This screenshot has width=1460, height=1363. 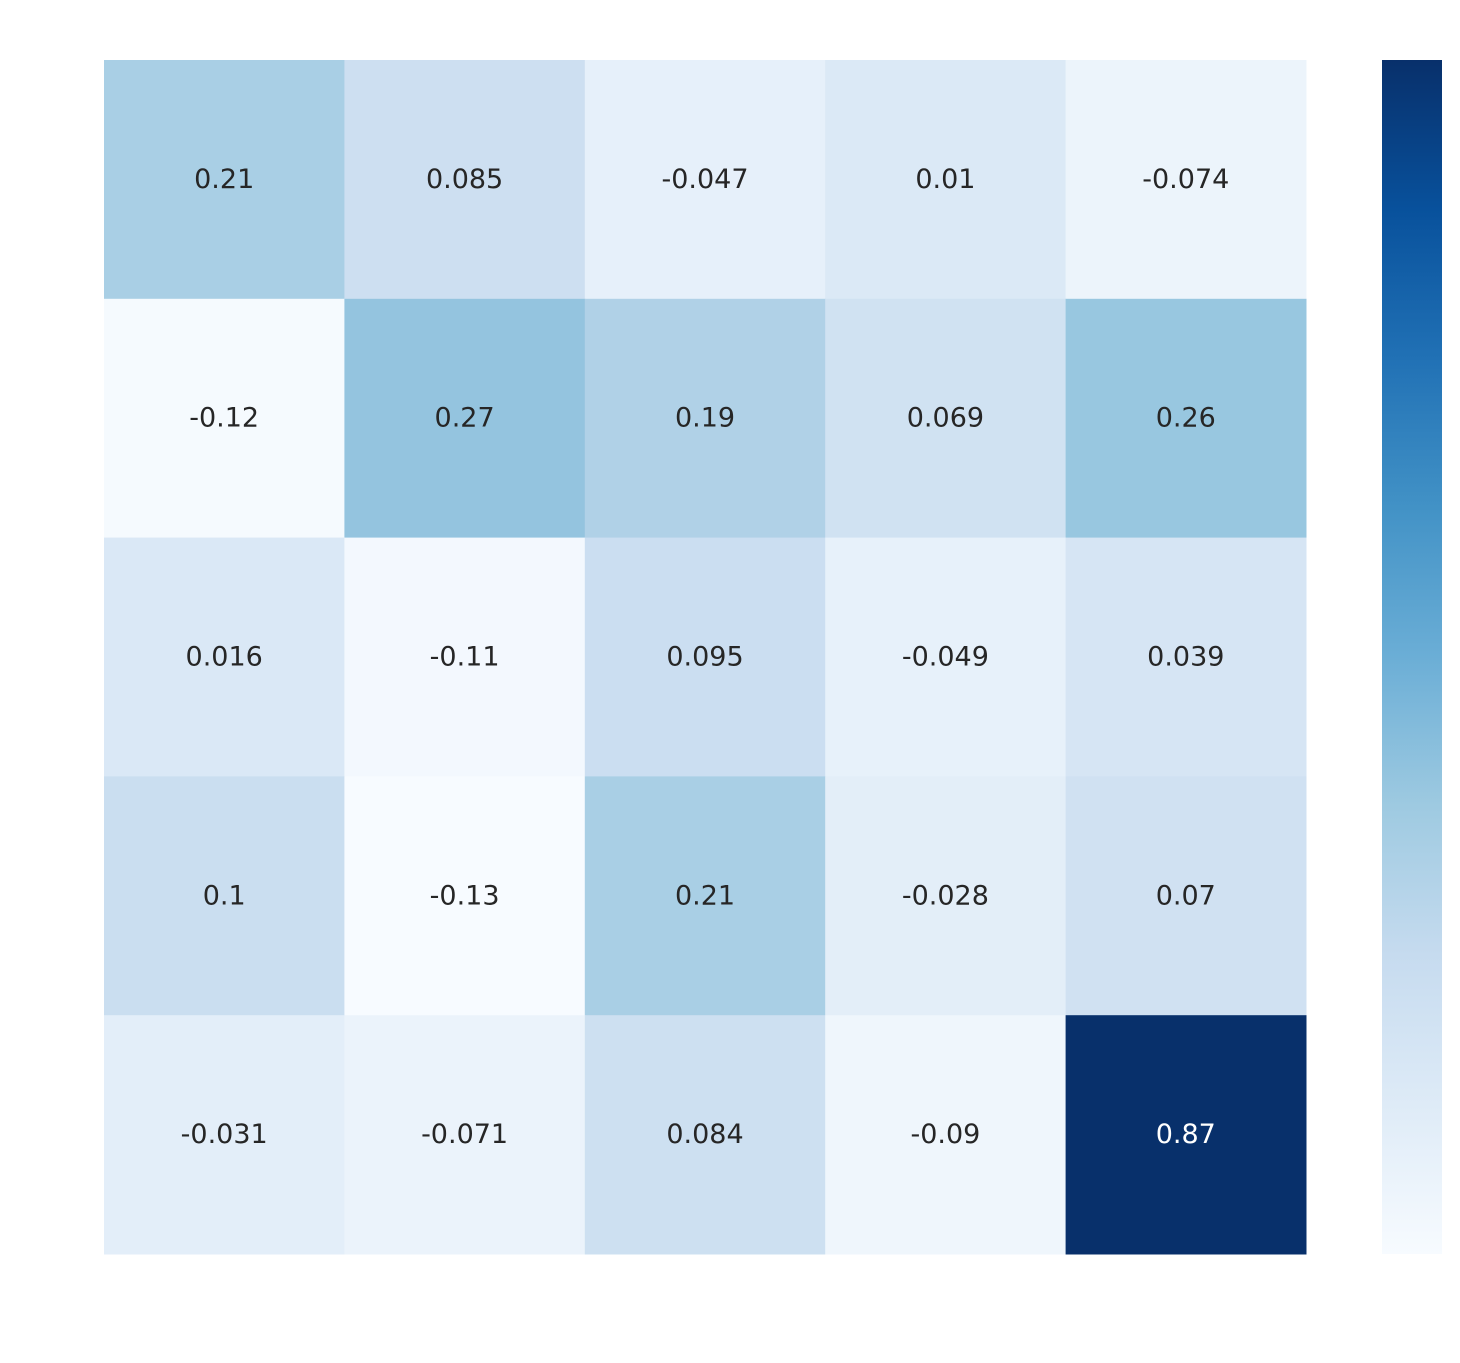 I want to click on heatmap-cell-label-r0-c2: -0.047, so click(x=704, y=179).